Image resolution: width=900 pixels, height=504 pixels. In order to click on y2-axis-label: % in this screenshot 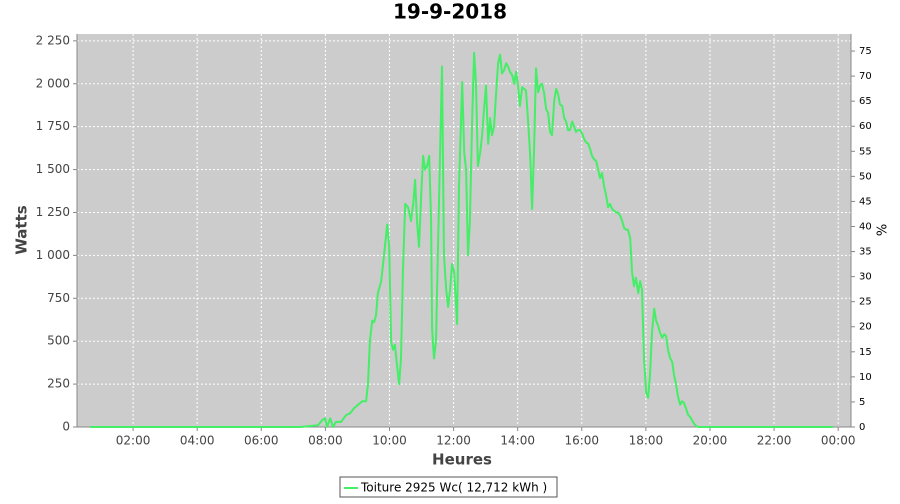, I will do `click(883, 230)`.